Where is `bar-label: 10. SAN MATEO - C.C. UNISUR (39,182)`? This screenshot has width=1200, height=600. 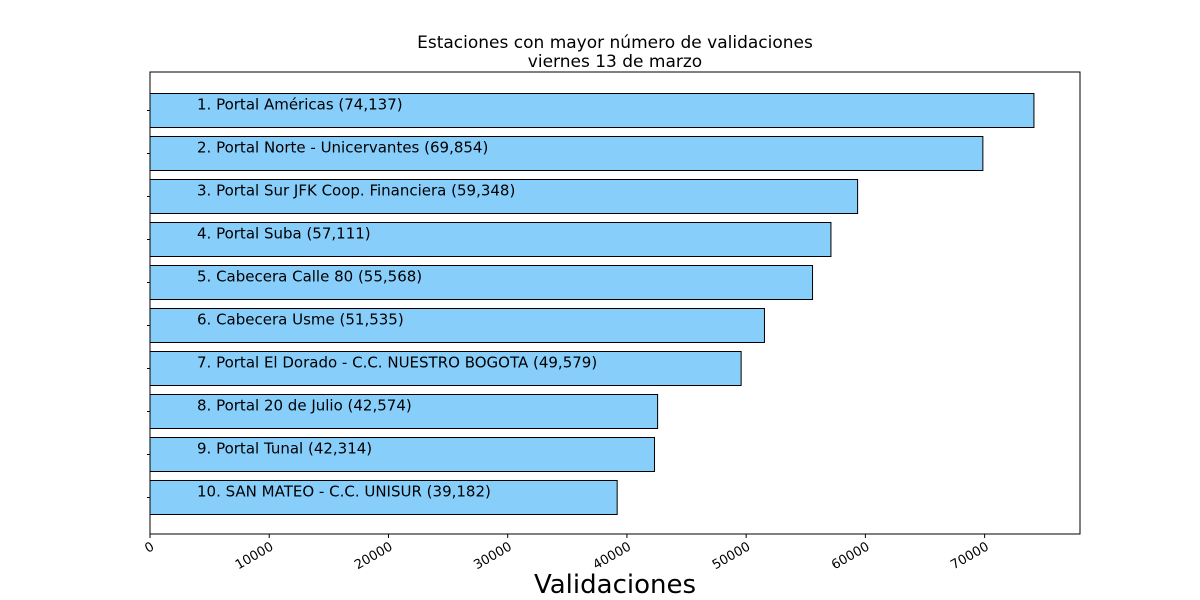 bar-label: 10. SAN MATEO - C.C. UNISUR (39,182) is located at coordinates (344, 492).